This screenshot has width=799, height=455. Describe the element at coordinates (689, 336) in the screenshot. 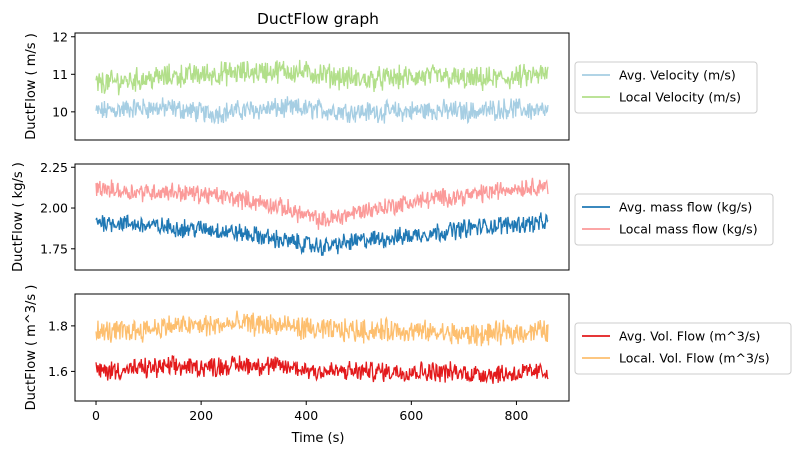

I see `legend-entry: Avg. Vol. Flow (m^3/s)` at that location.